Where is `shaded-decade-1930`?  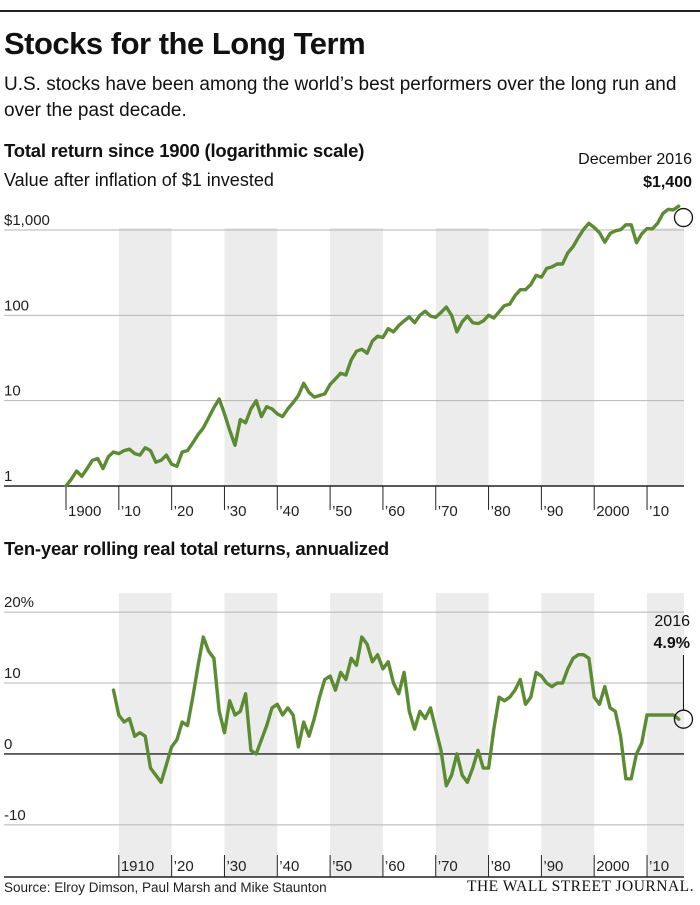
shaded-decade-1930 is located at coordinates (251, 357).